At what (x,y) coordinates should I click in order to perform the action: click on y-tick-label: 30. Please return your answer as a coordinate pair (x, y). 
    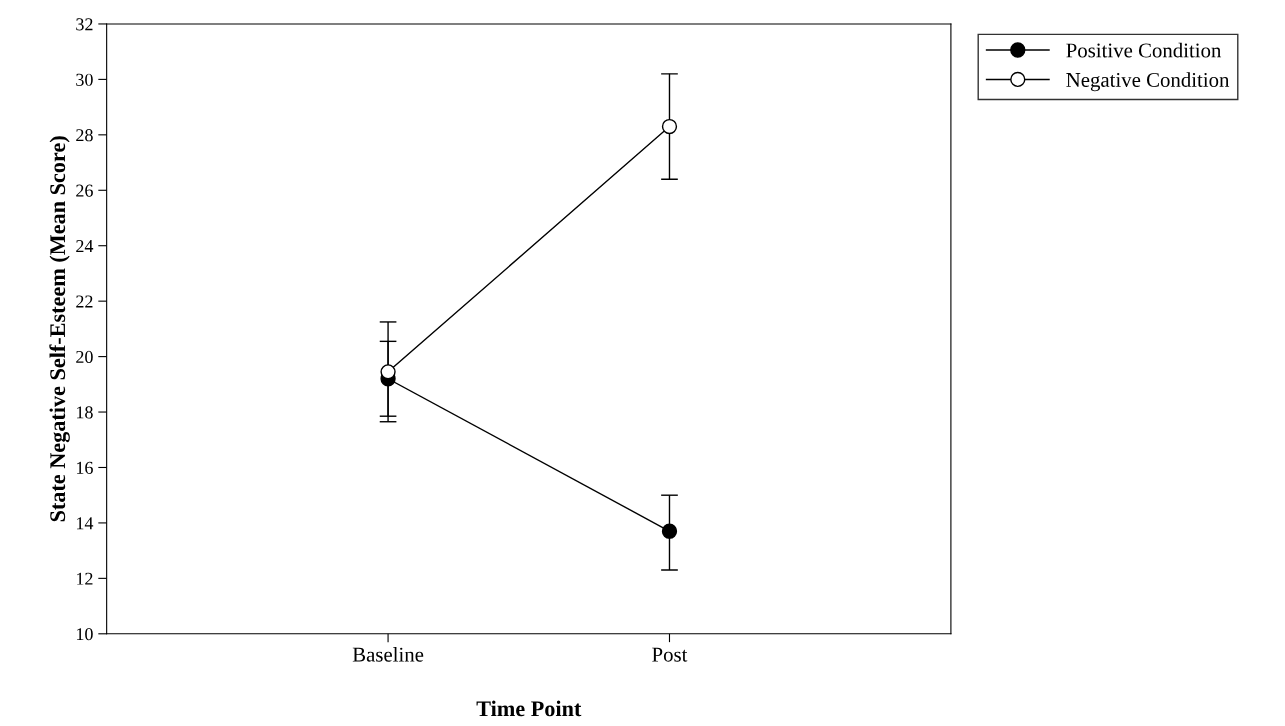
    Looking at the image, I should click on (84, 79).